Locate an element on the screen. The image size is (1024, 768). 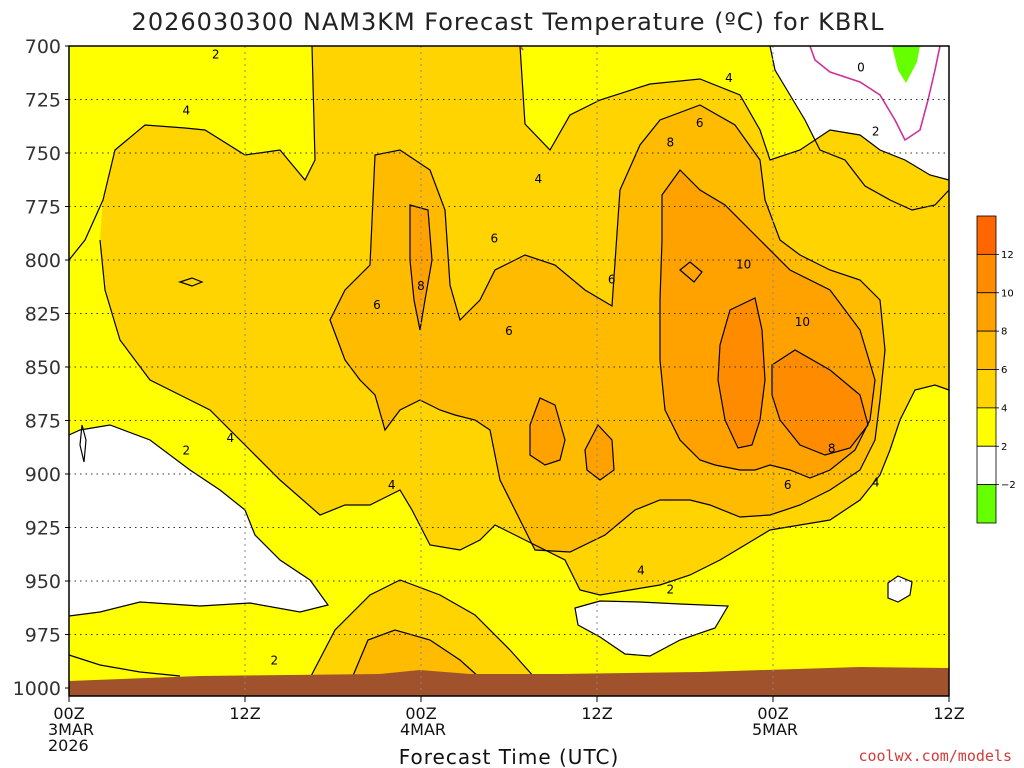
y-tick-label: 700 is located at coordinates (43, 47).